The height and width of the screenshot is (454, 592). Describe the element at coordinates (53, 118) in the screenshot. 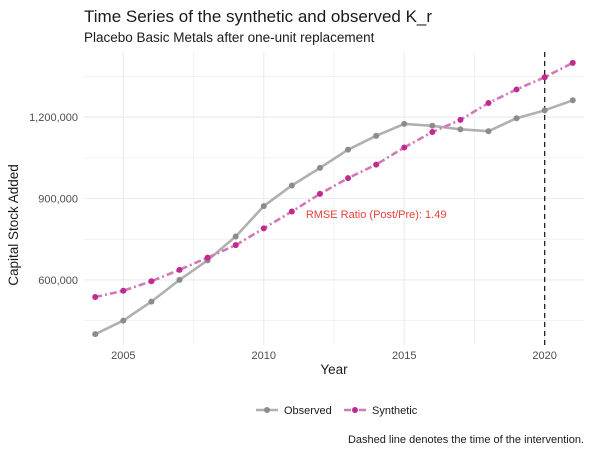

I see `y-tick-label: 1,200,000` at that location.